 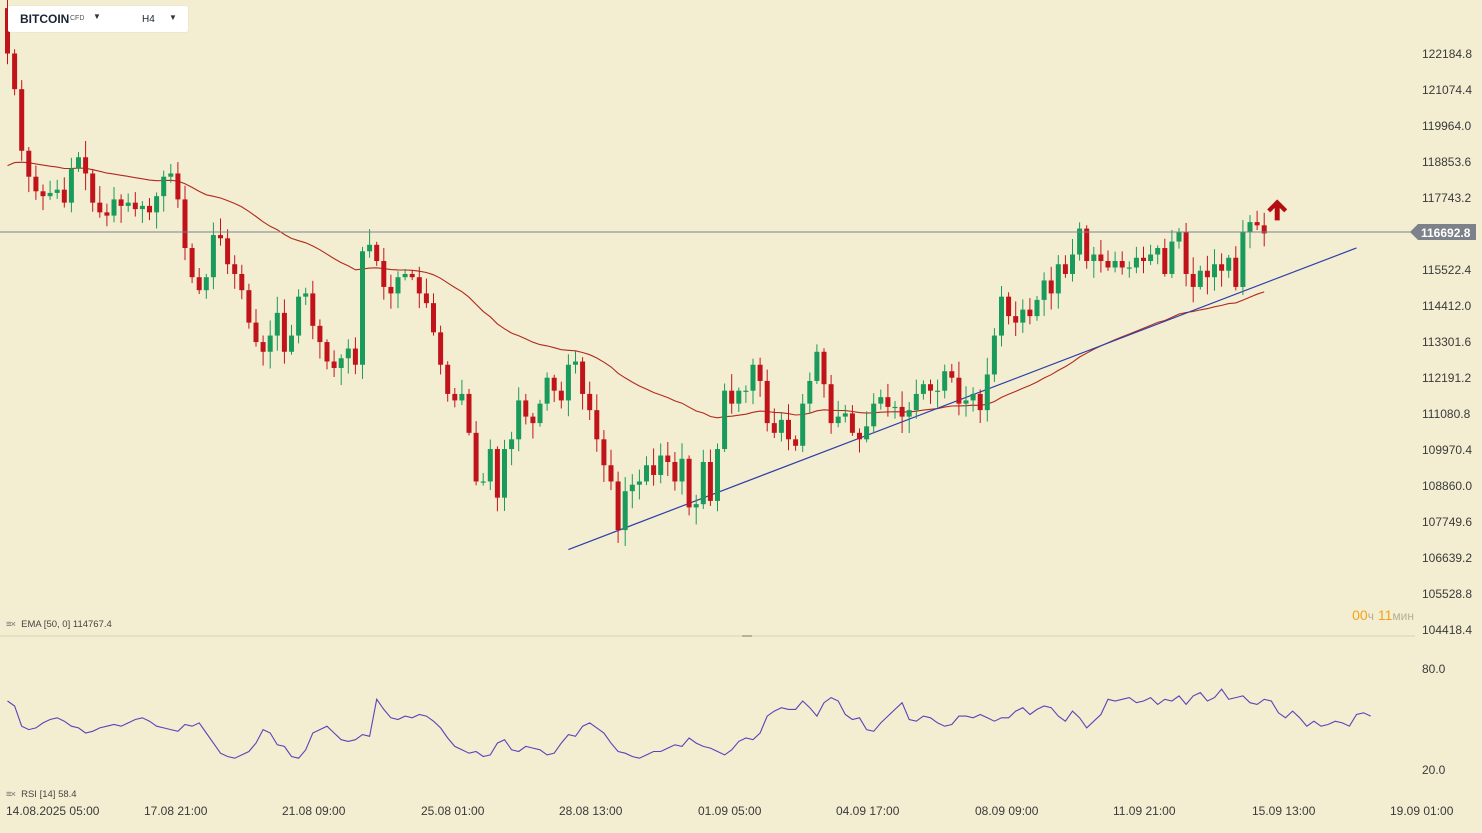 What do you see at coordinates (45, 19) in the screenshot?
I see `symbol-name: BITCOIN` at bounding box center [45, 19].